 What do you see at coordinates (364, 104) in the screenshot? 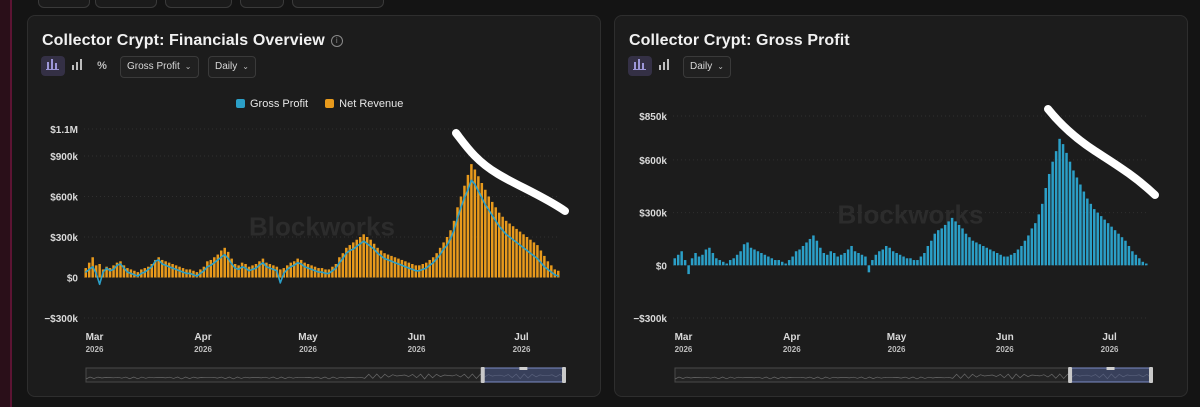
I see `legend-item-net-revenue: Net Revenue` at bounding box center [364, 104].